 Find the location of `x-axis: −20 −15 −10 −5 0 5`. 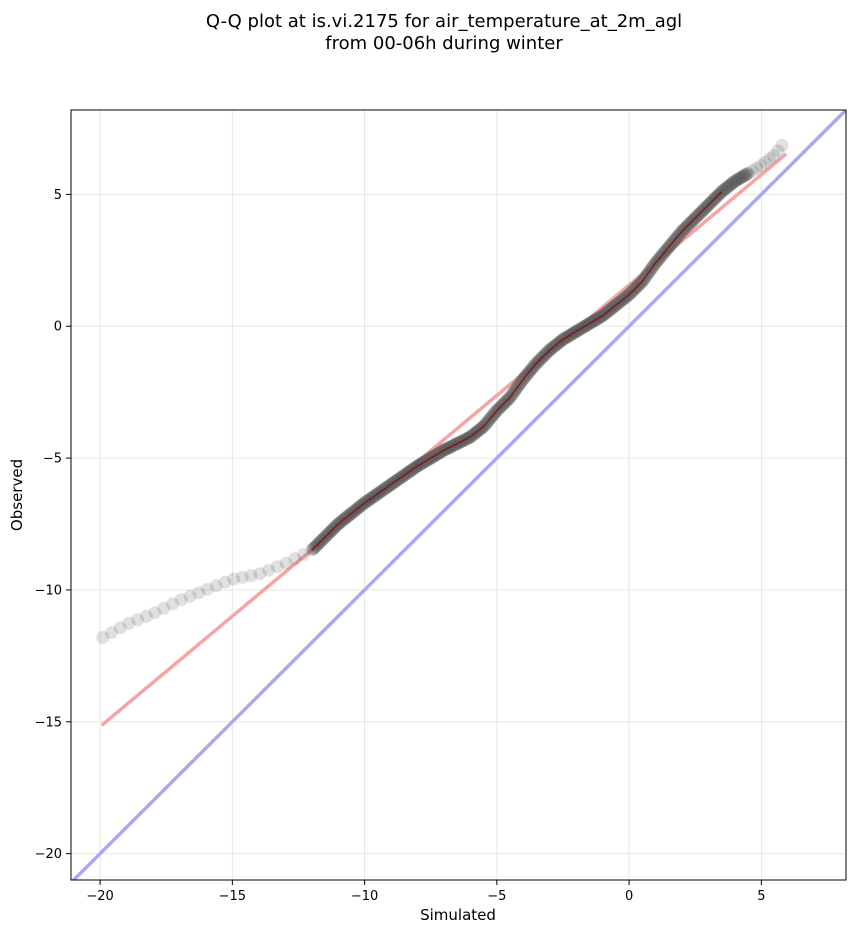

x-axis: −20 −15 −10 −5 0 5 is located at coordinates (425, 892).